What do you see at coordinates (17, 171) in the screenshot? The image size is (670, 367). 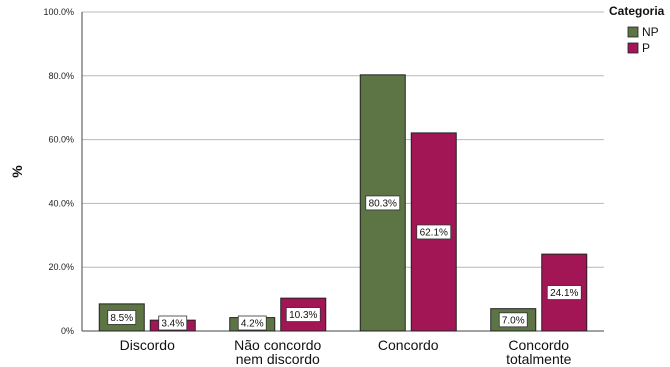 I see `y-axis-label: %` at bounding box center [17, 171].